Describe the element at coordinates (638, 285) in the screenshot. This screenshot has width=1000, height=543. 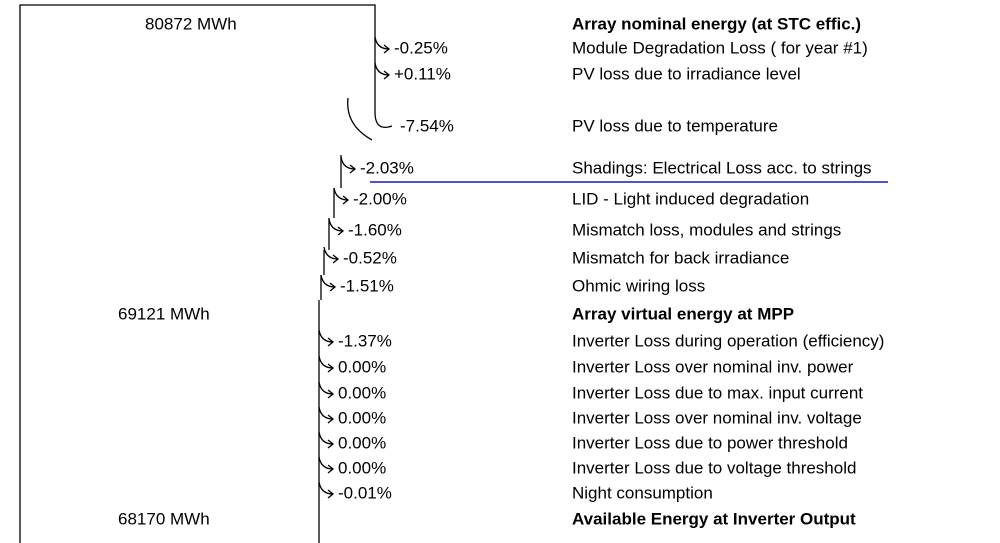
I see `loss-label: Ohmic wiring loss` at that location.